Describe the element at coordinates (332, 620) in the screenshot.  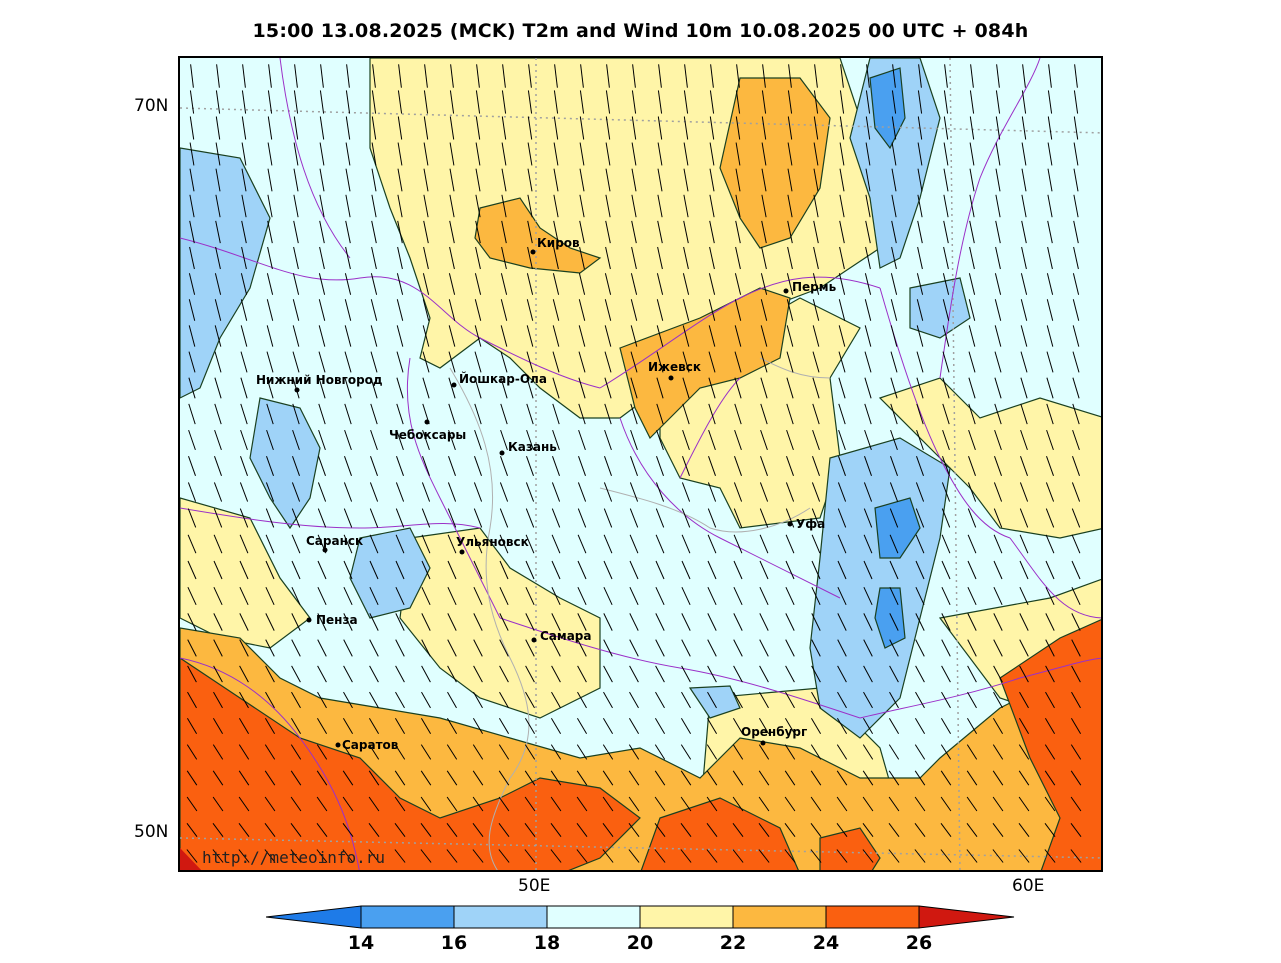
I see `city-penza: Пенза` at that location.